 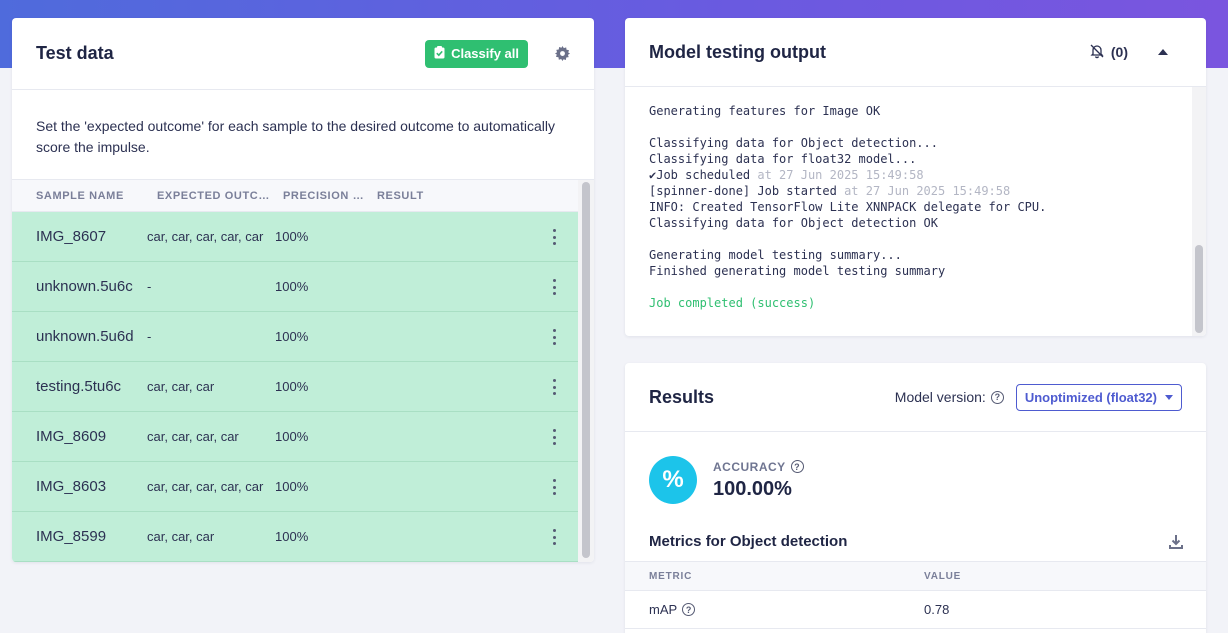 What do you see at coordinates (732, 303) in the screenshot?
I see `log-success-line: Job completed (success)` at bounding box center [732, 303].